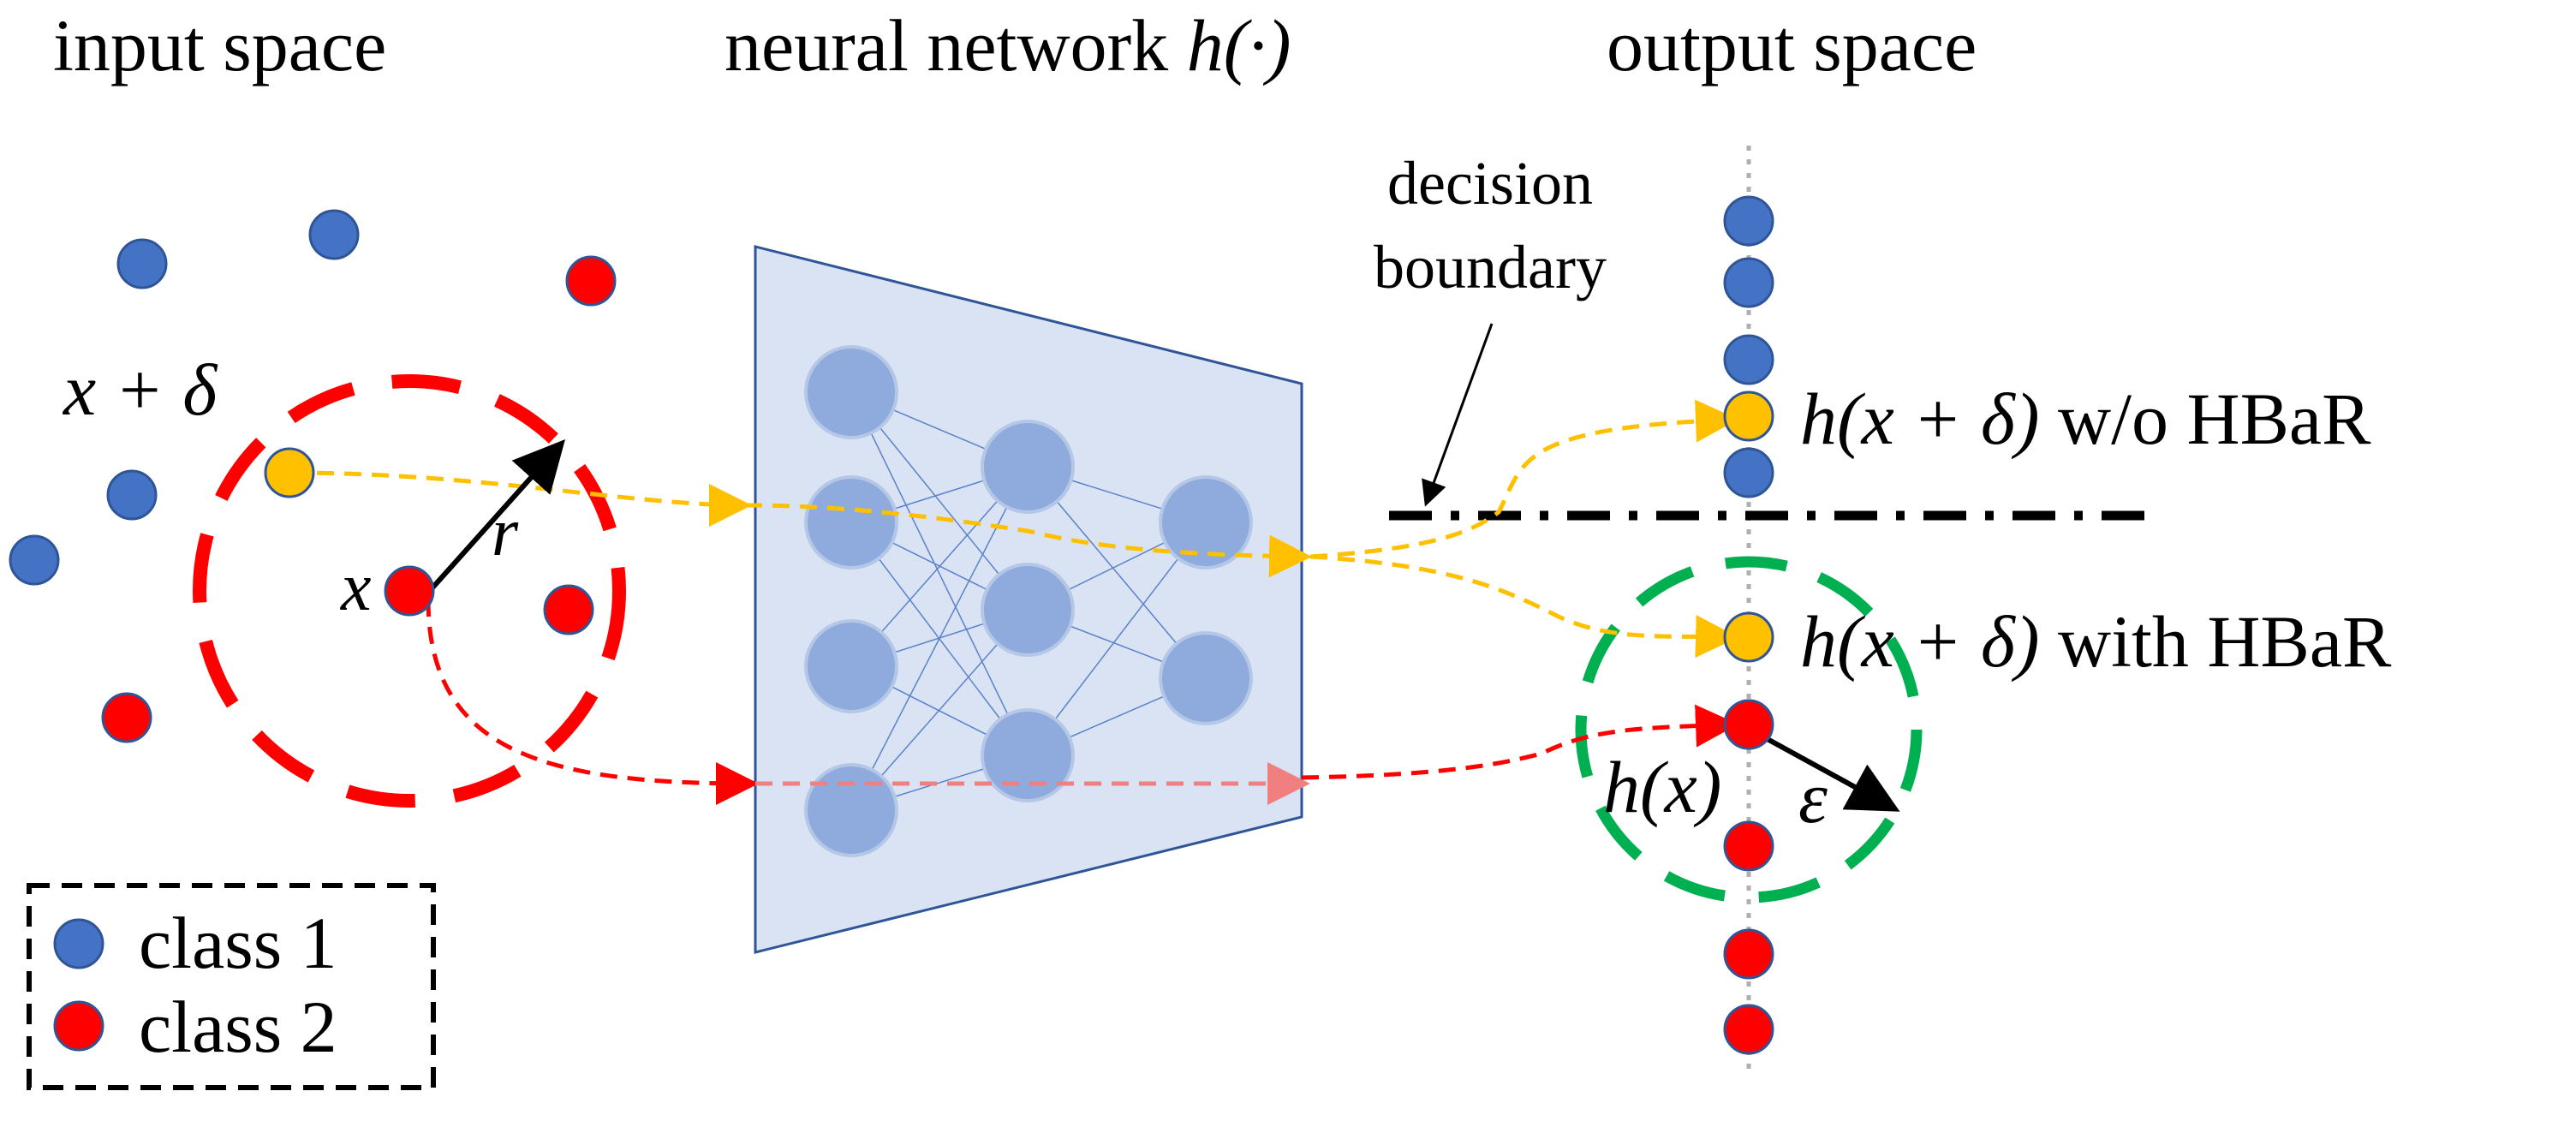 The width and height of the screenshot is (2576, 1127). I want to click on output-perturbed-with-hbar, so click(1748, 637).